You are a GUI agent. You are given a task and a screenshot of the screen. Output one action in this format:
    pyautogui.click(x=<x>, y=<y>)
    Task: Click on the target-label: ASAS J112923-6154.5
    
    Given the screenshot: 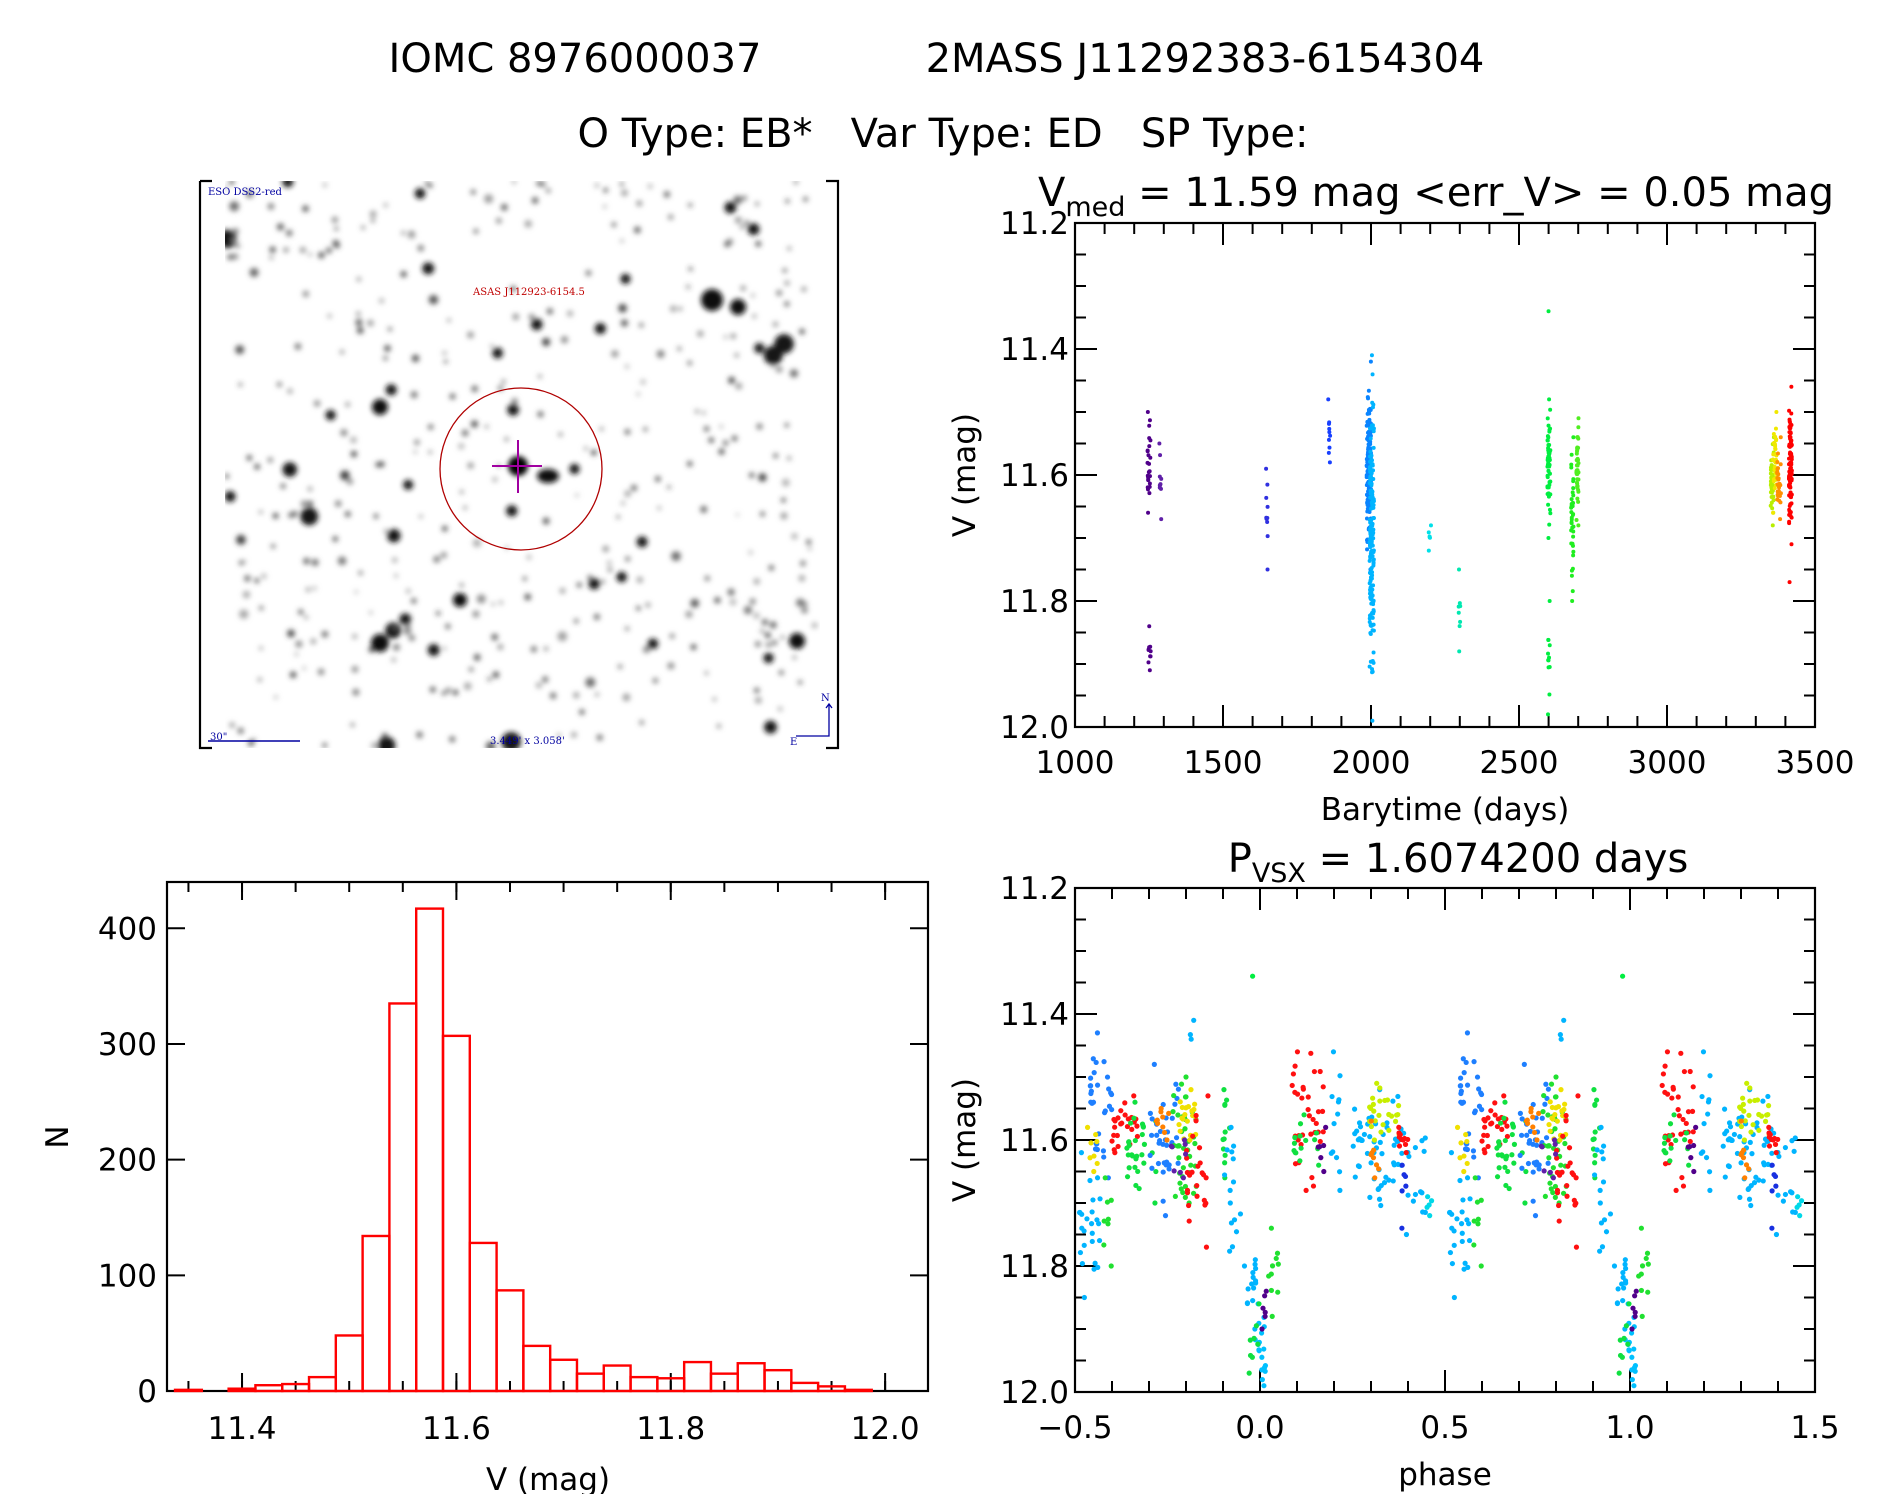 What is the action you would take?
    pyautogui.click(x=528, y=292)
    